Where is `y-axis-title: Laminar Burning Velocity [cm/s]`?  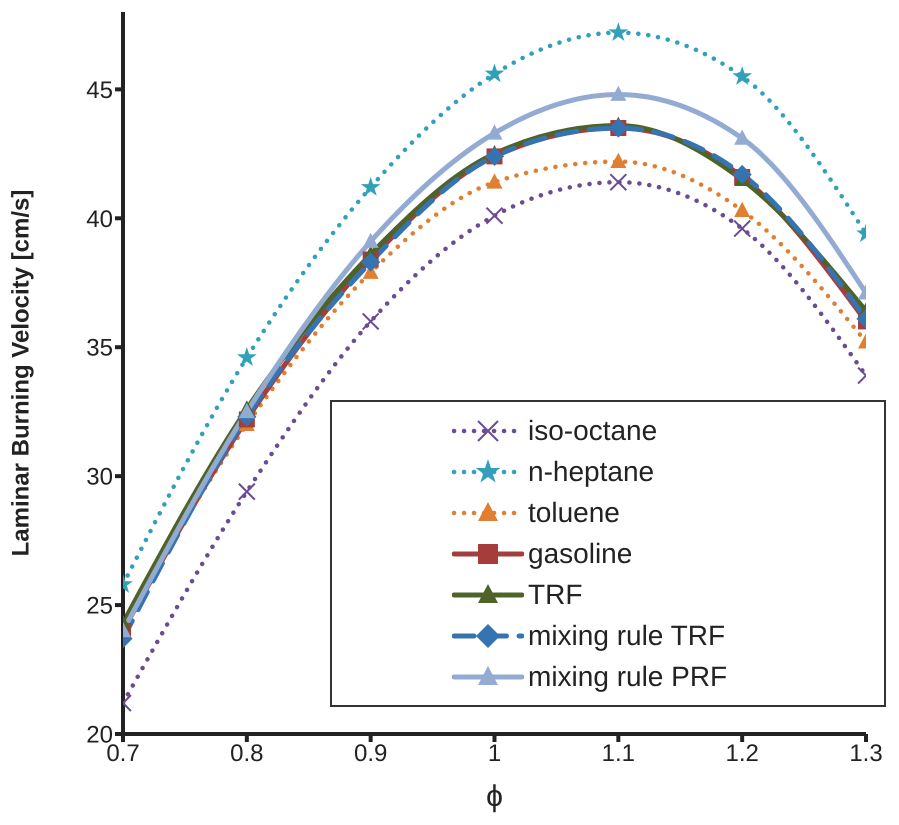 y-axis-title: Laminar Burning Velocity [cm/s] is located at coordinates (21, 373).